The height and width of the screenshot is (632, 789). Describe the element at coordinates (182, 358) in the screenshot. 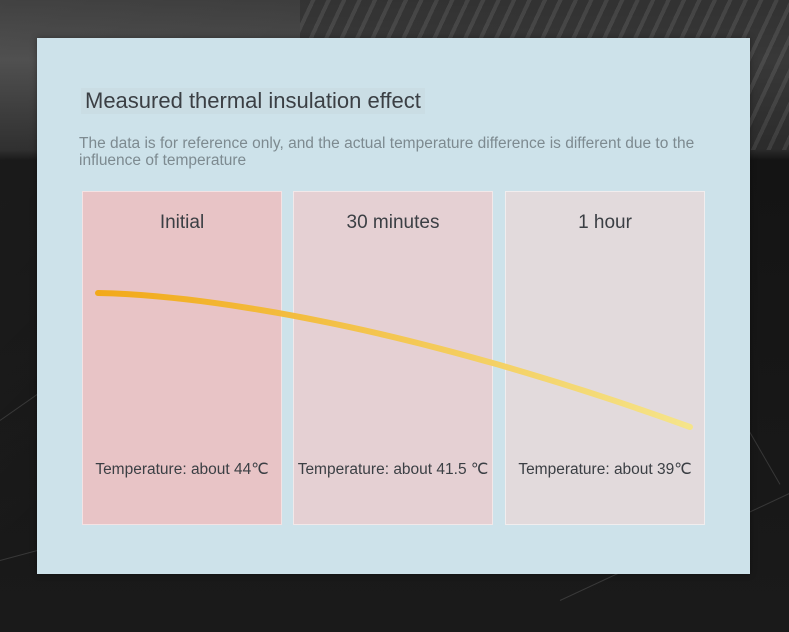

I see `panel-initial: Initial Temperature: about 44℃` at that location.